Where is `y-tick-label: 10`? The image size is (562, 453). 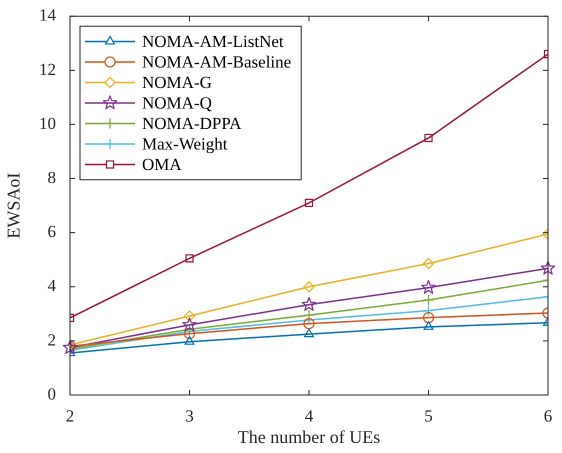
y-tick-label: 10 is located at coordinates (47, 123).